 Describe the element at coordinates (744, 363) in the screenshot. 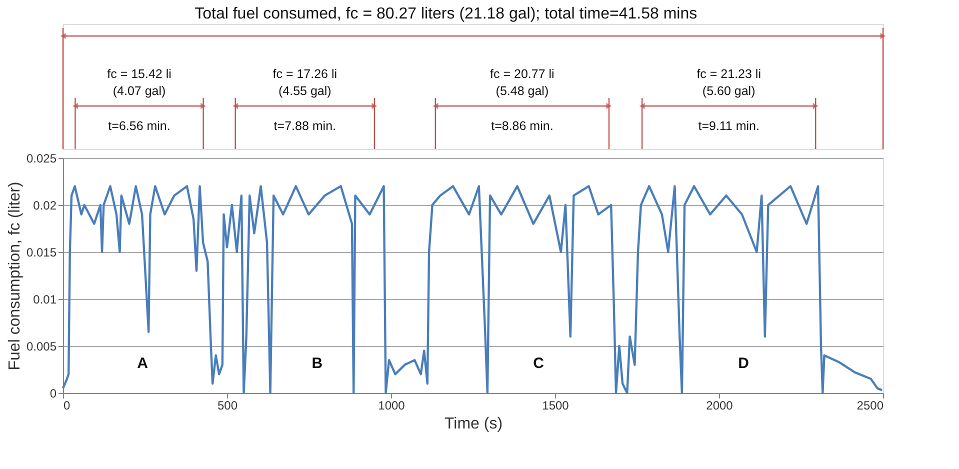

I see `annotation: D` at that location.